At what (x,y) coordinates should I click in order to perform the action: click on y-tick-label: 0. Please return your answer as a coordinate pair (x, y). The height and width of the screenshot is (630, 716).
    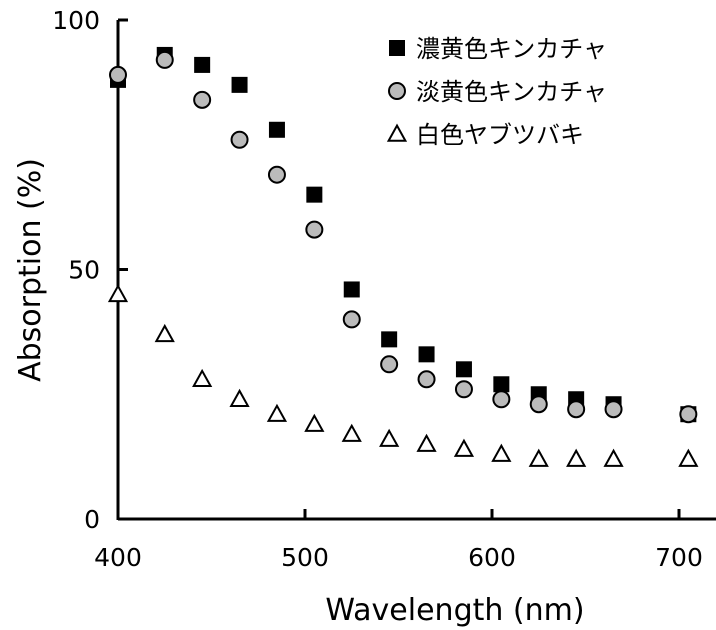
    Looking at the image, I should click on (92, 519).